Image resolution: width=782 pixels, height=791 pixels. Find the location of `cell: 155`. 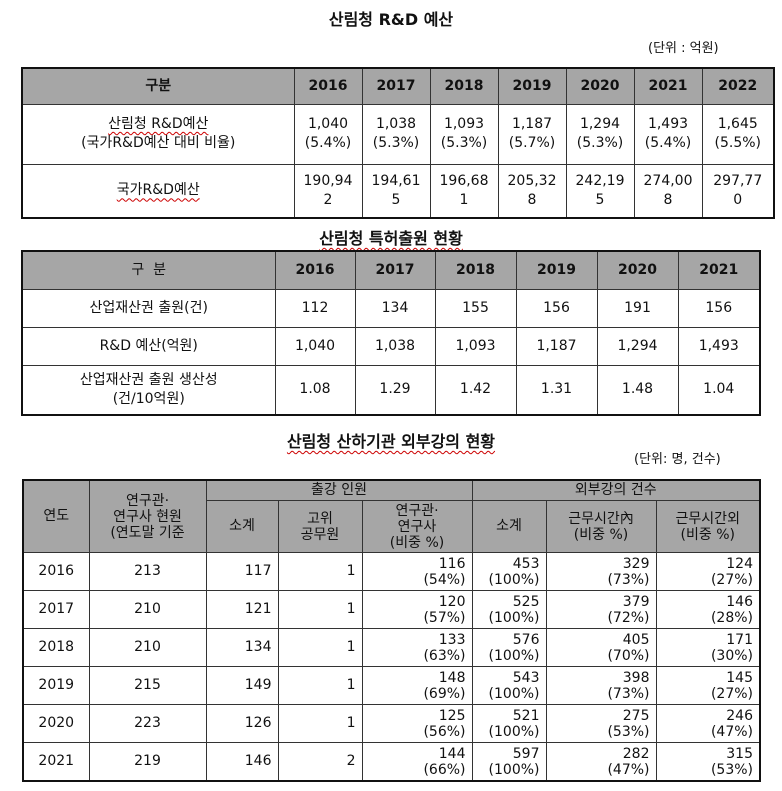

cell: 155 is located at coordinates (475, 308).